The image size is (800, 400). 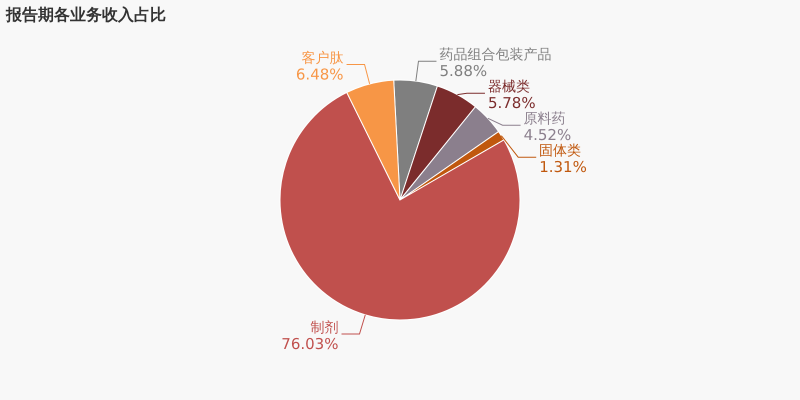 I want to click on slice-label: 原料药, so click(x=545, y=119).